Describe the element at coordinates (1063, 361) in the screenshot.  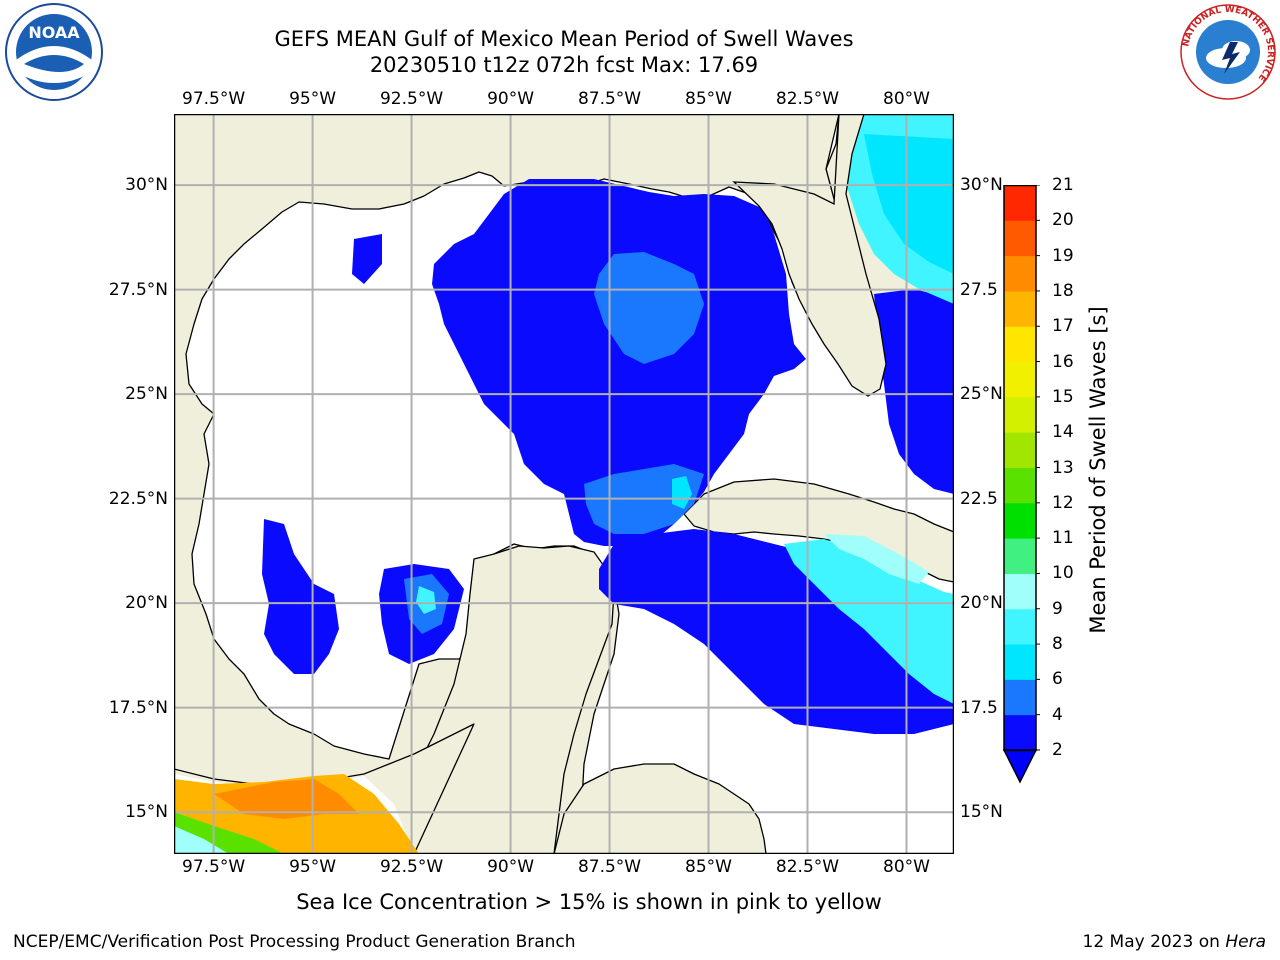
I see `colorbar-tick-label: 16` at that location.